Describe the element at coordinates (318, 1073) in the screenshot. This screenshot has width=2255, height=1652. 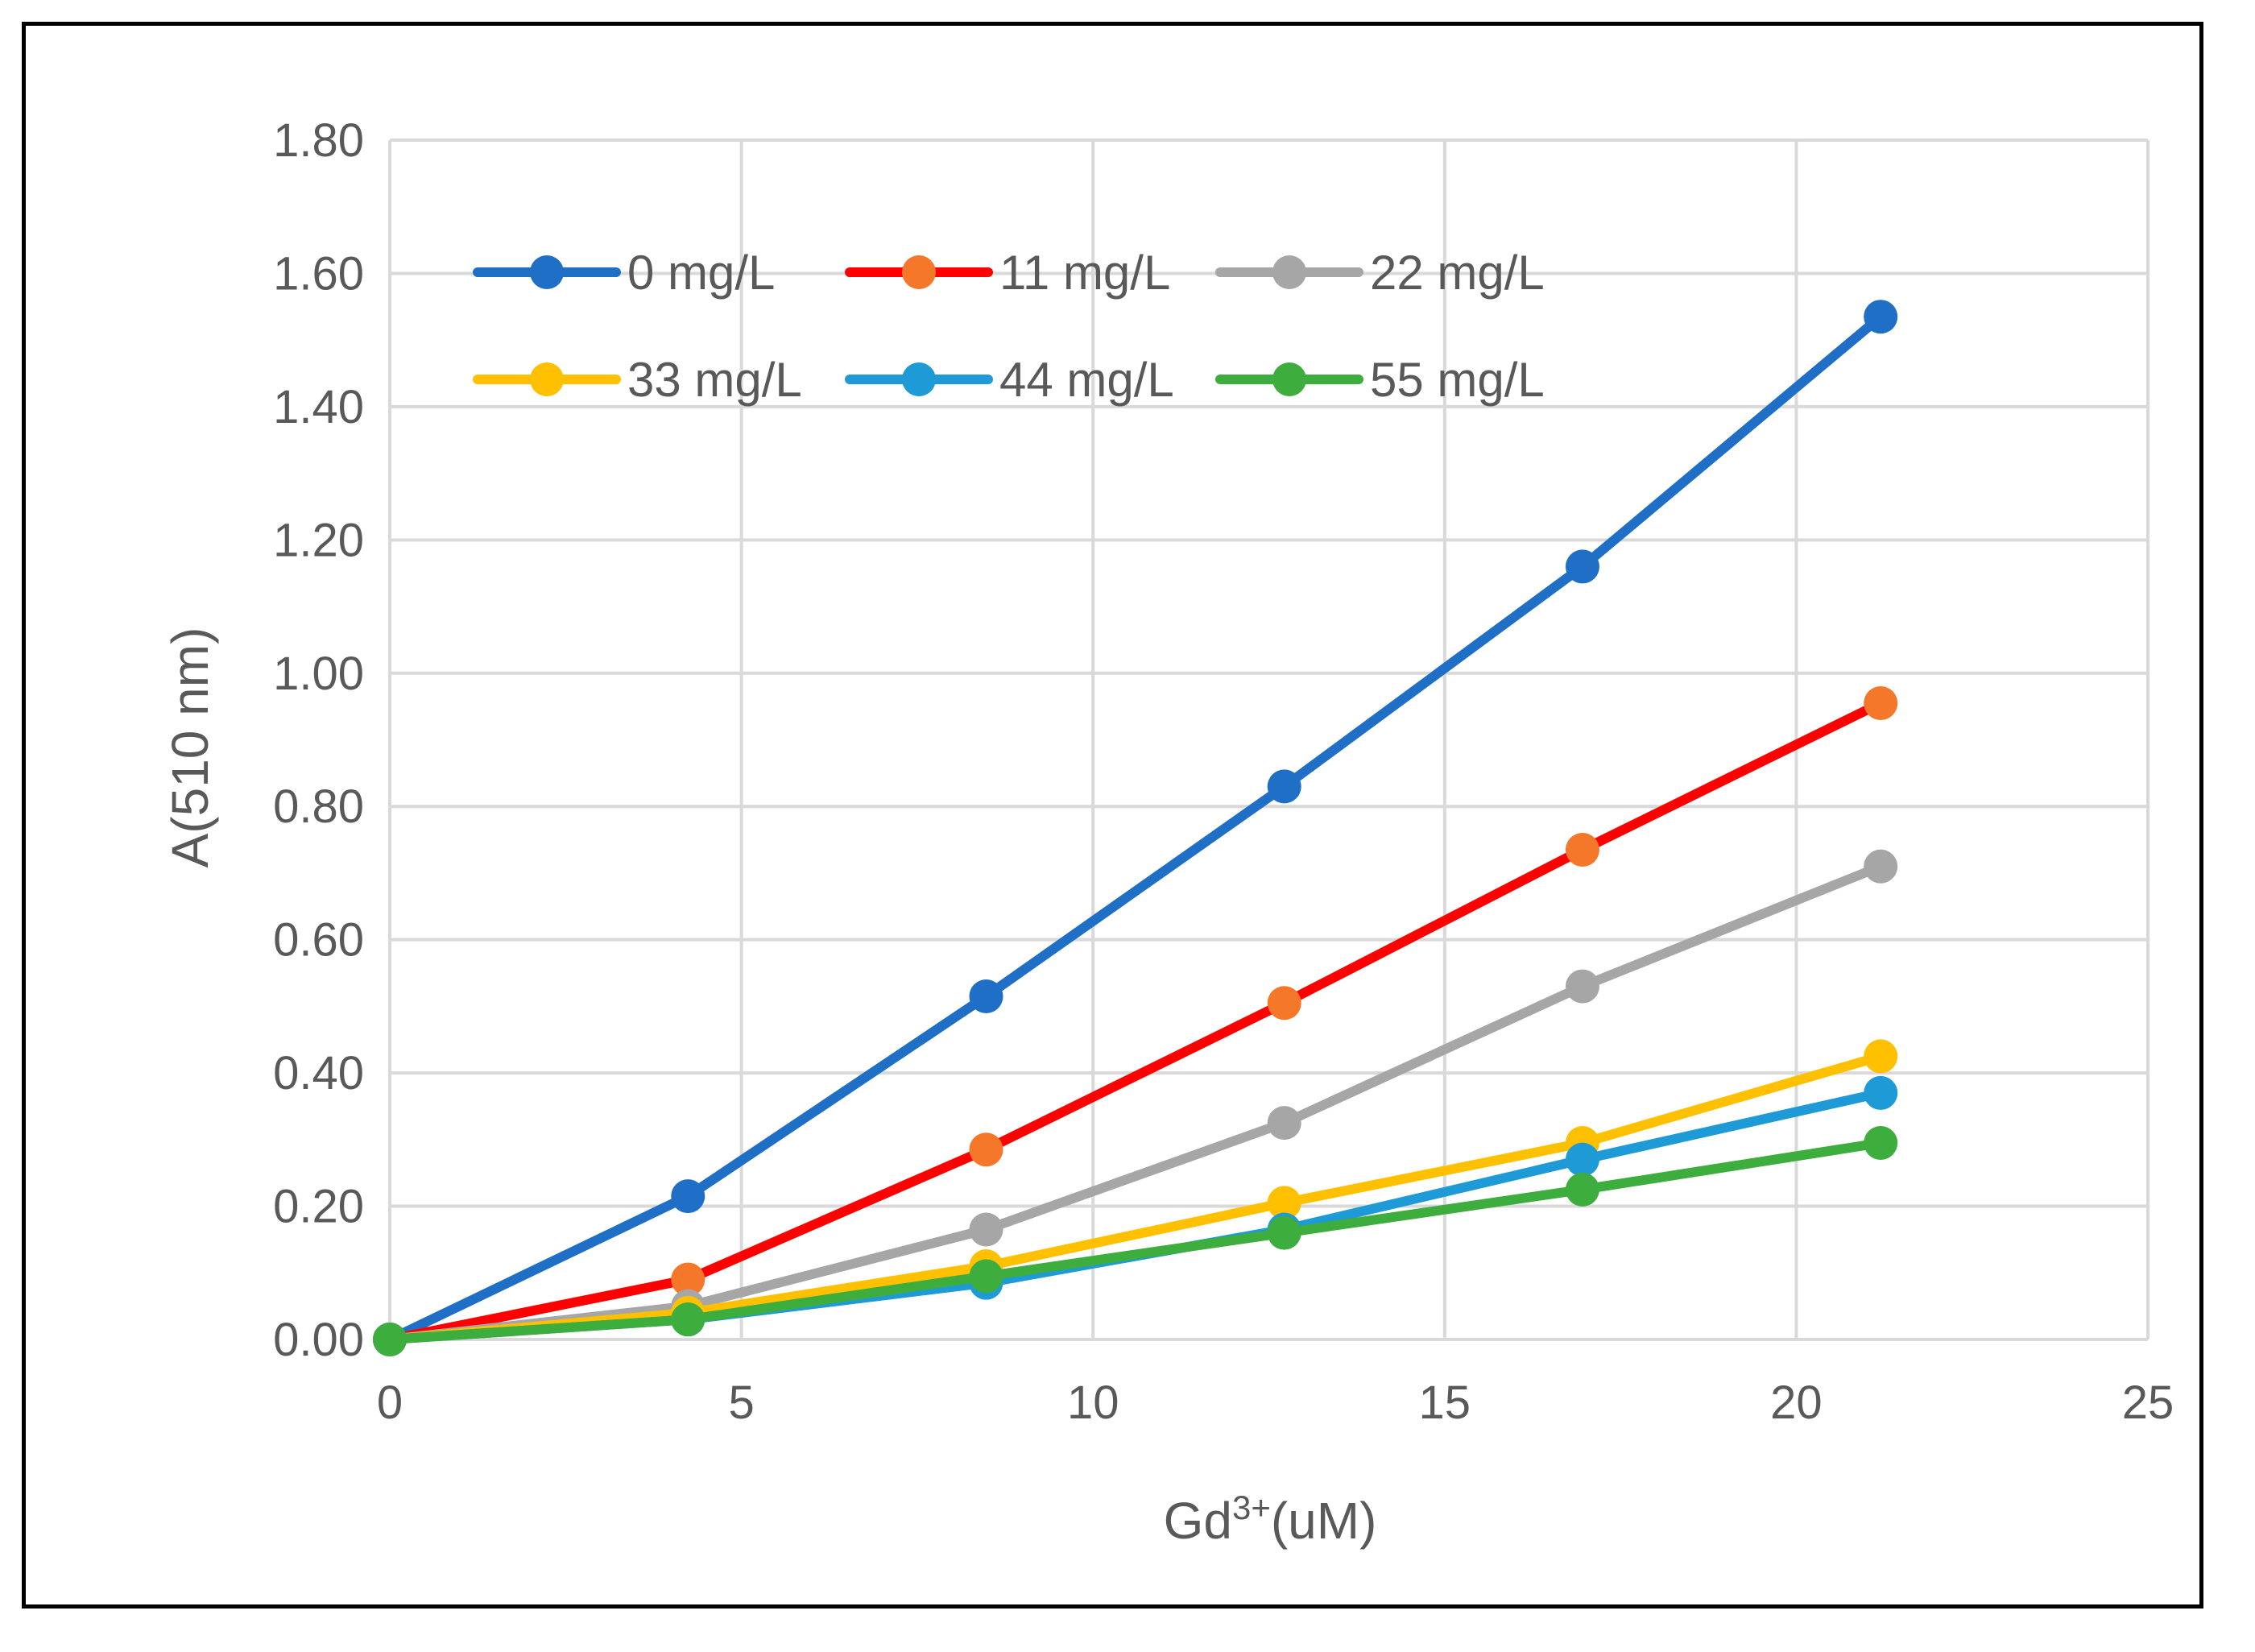
I see `y-tick-label: 0.40` at that location.